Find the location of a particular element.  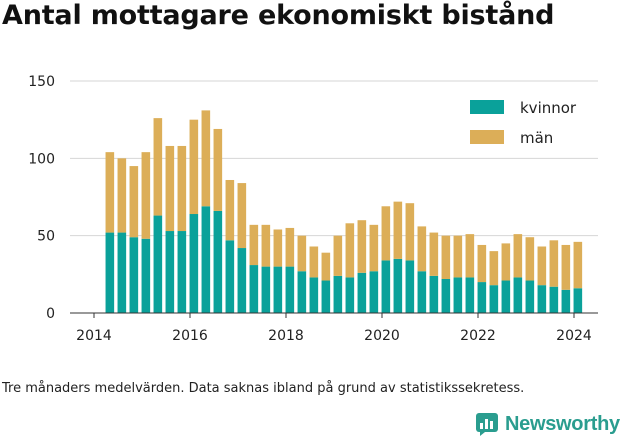

legend-label-man: män is located at coordinates (536, 138).